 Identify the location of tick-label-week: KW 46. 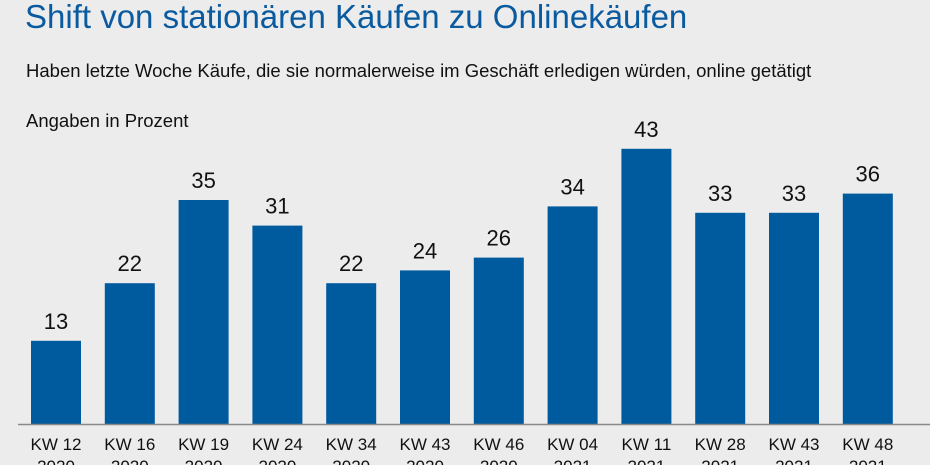
(498, 444).